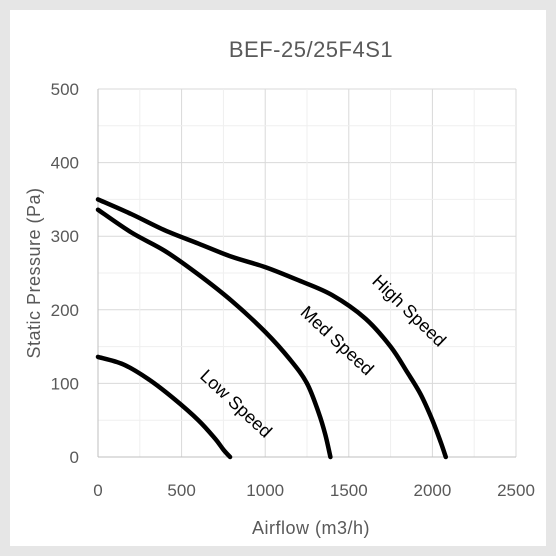 Image resolution: width=556 pixels, height=556 pixels. Describe the element at coordinates (65, 163) in the screenshot. I see `y-tick-label: 400` at that location.